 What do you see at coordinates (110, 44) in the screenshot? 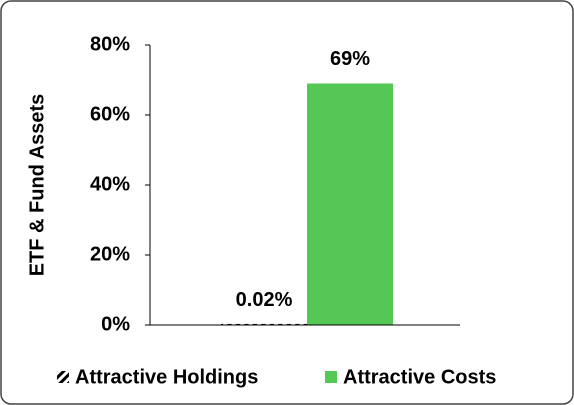
I see `y-tick-label: 80%` at bounding box center [110, 44].